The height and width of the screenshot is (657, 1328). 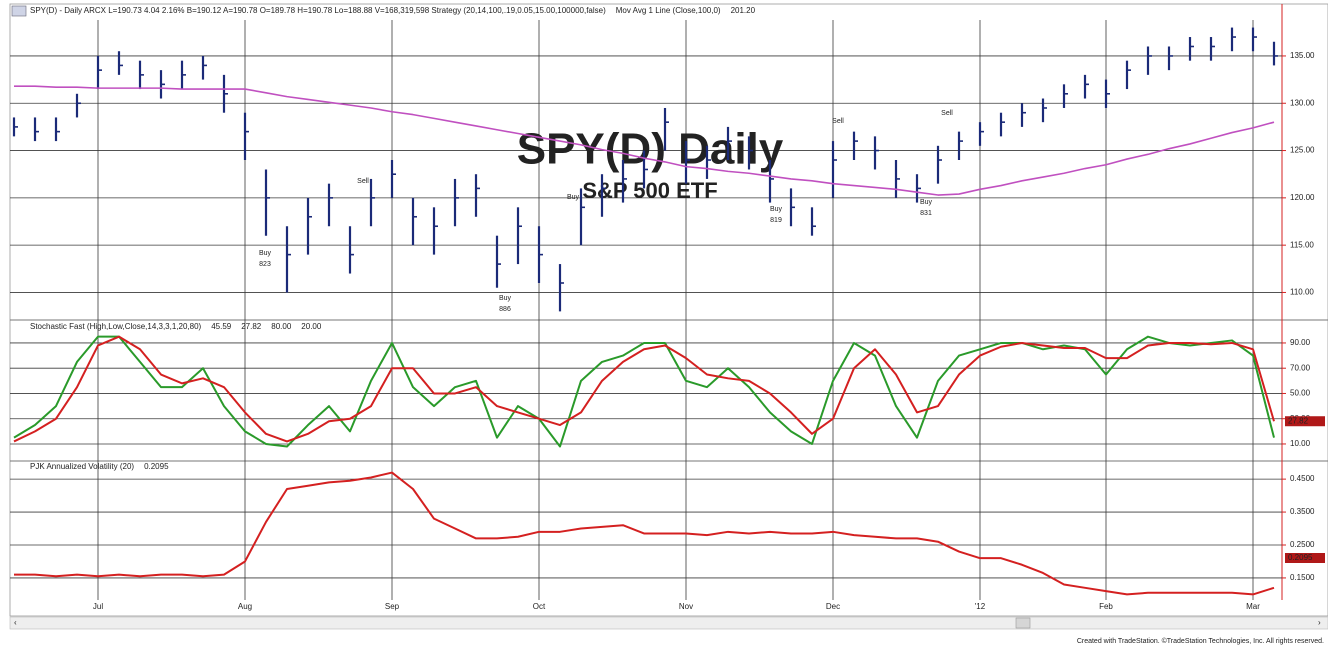 What do you see at coordinates (281, 326) in the screenshot?
I see `pane-header: 80.00` at bounding box center [281, 326].